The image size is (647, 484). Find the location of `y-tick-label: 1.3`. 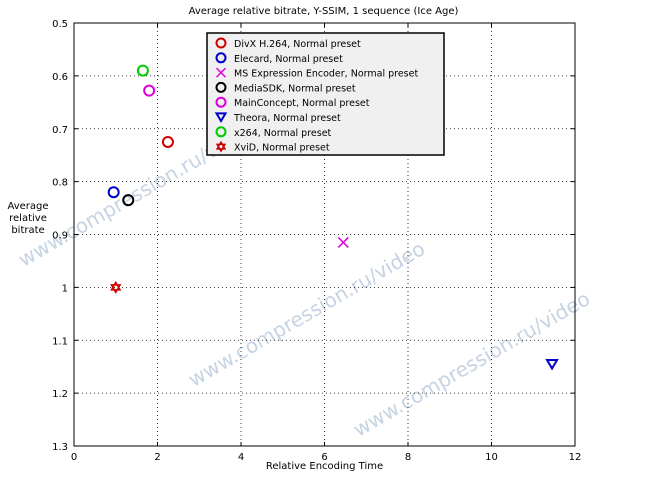

y-tick-label: 1.3 is located at coordinates (60, 447).